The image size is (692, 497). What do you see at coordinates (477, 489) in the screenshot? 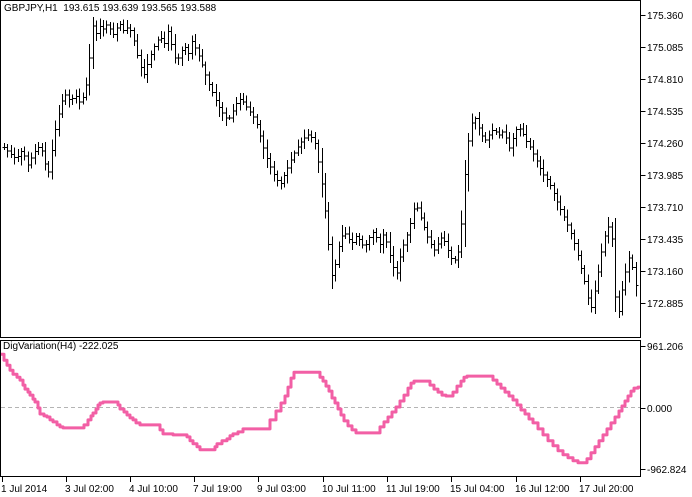
I see `time-tick-label: 15 Jul 04:00` at bounding box center [477, 489].